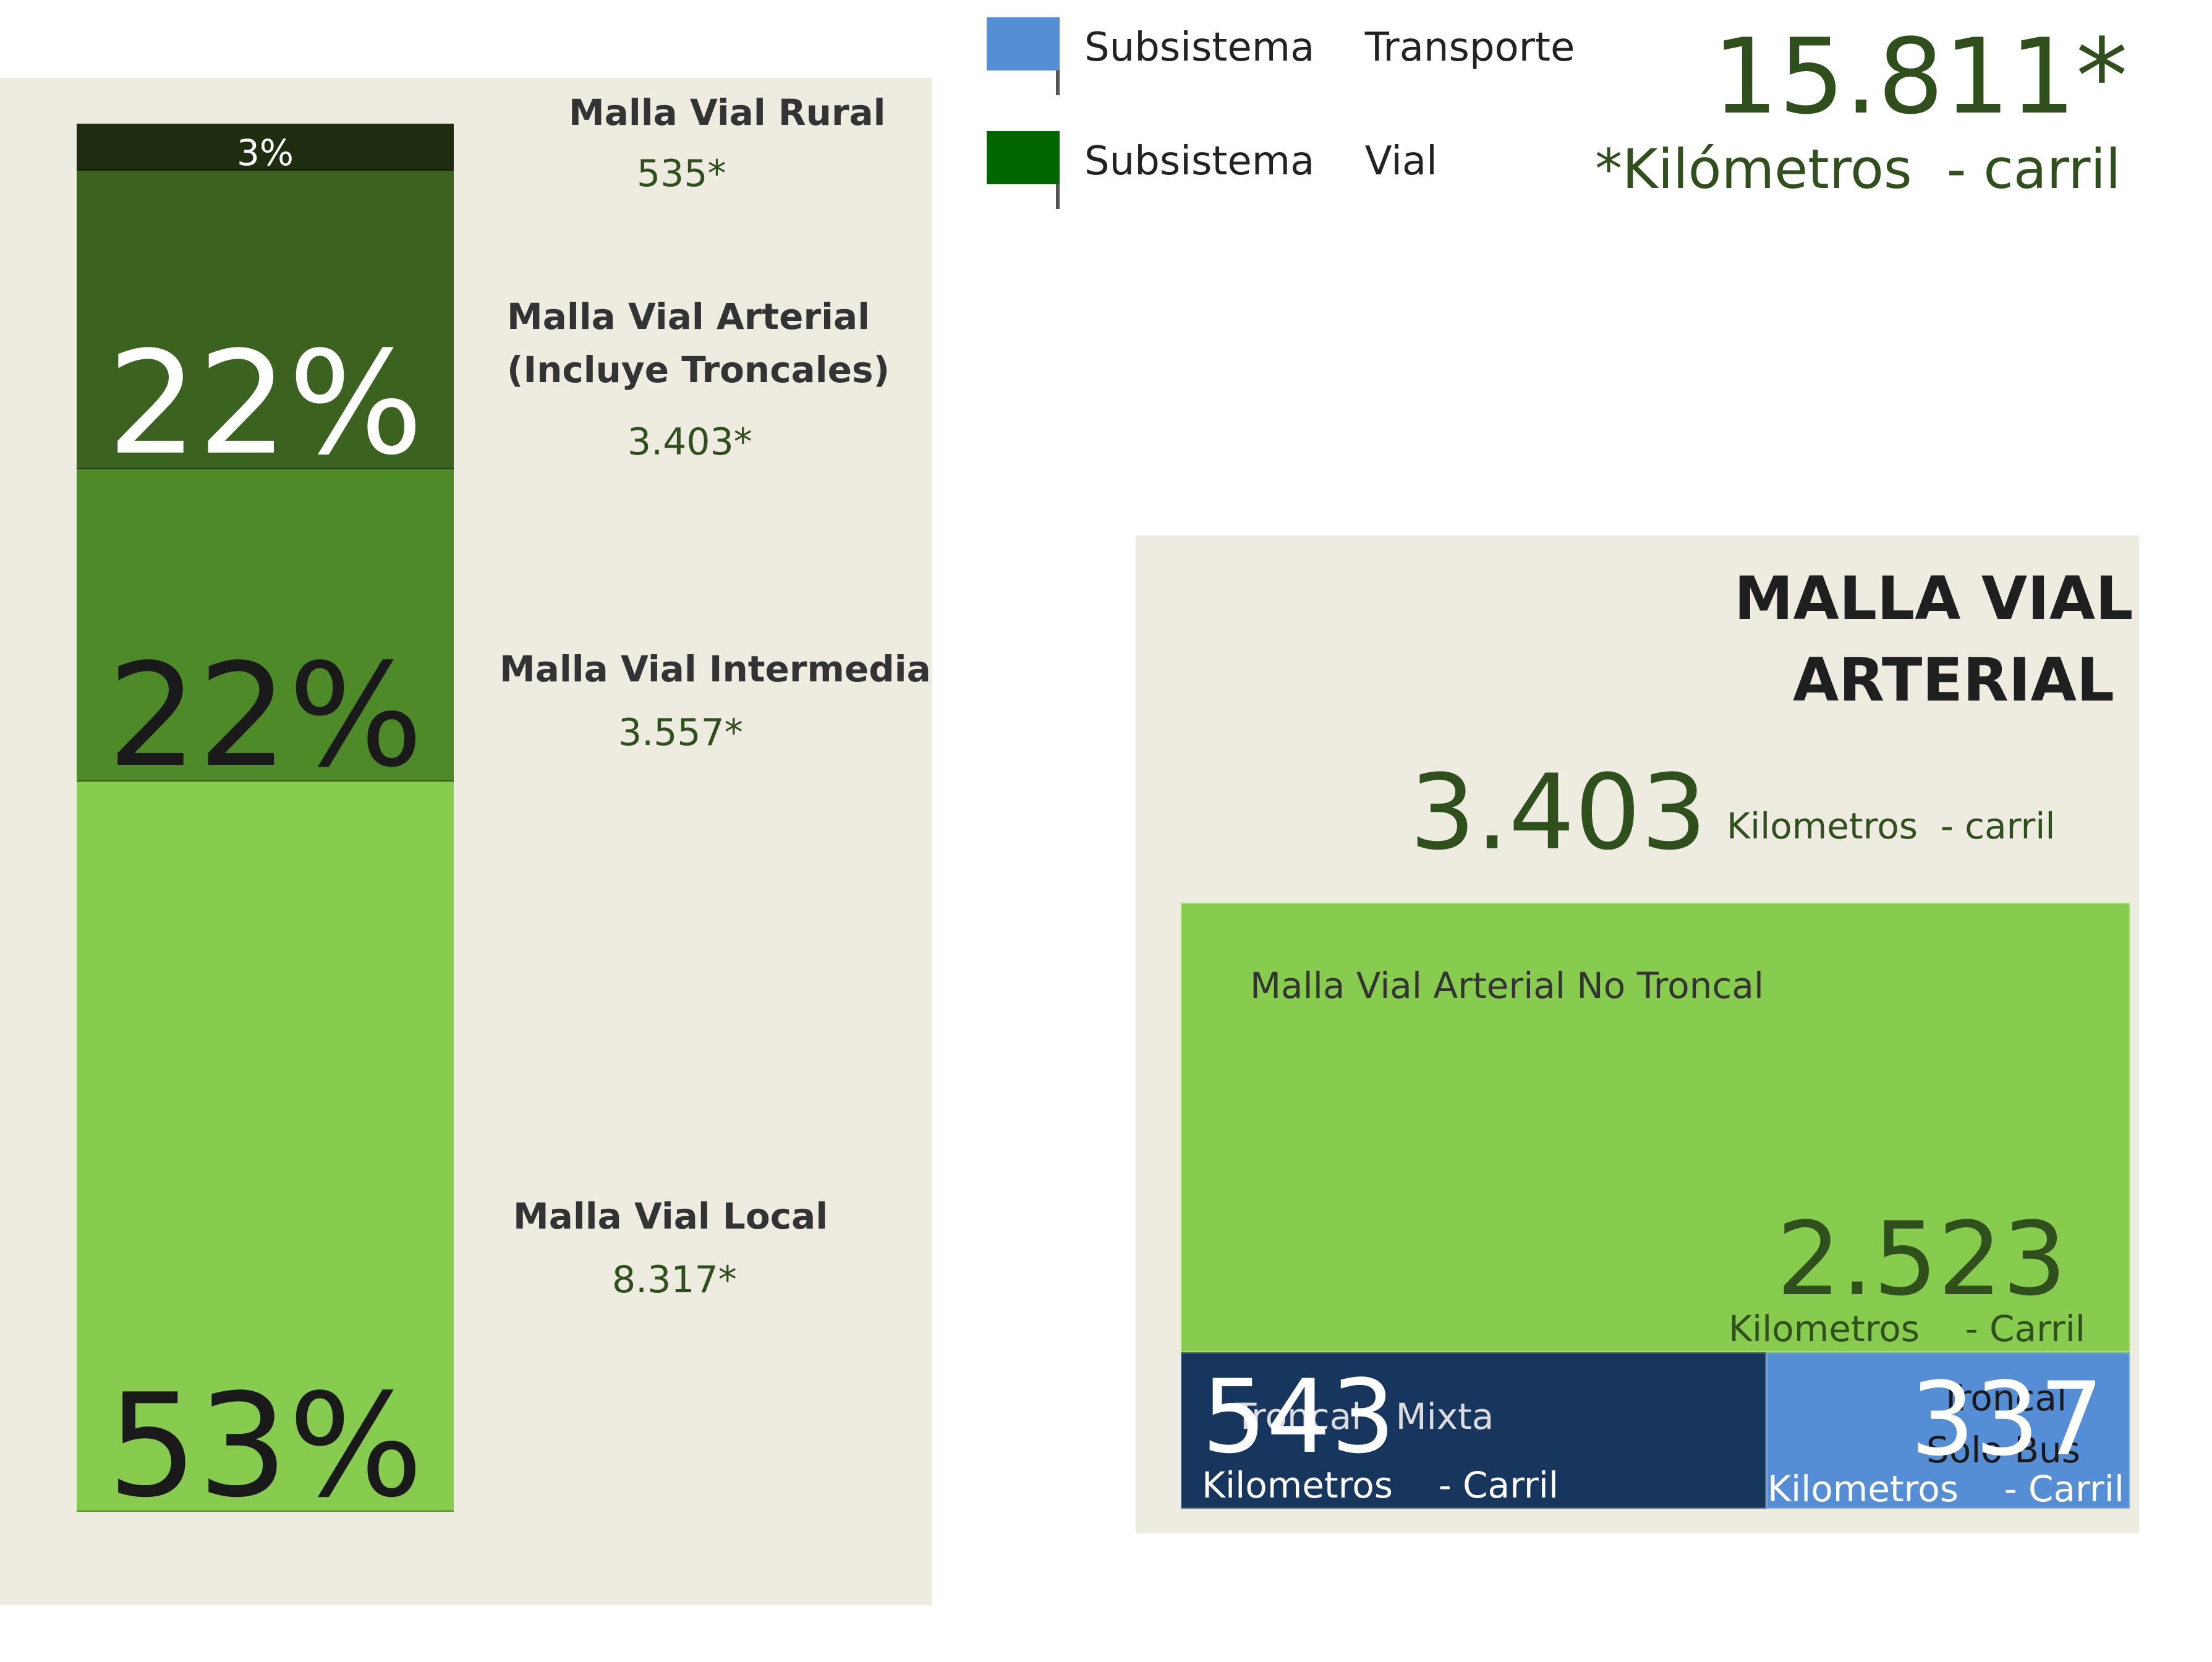 This screenshot has height=1662, width=2212. I want to click on treemap-cell-label: Troncal Solo Bus, so click(2003, 1424).